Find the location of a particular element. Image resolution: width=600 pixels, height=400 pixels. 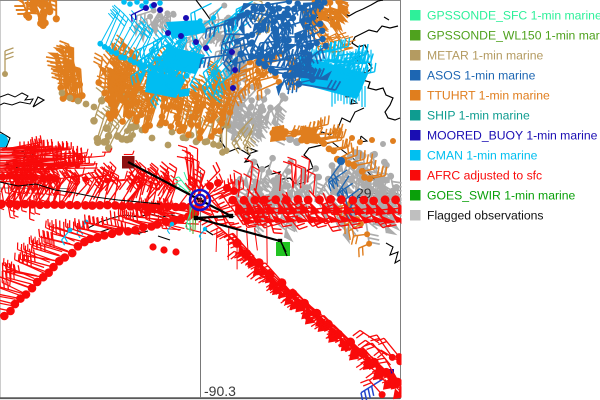

svg-text: TTUHRT 1-min marine is located at coordinates (488, 96).